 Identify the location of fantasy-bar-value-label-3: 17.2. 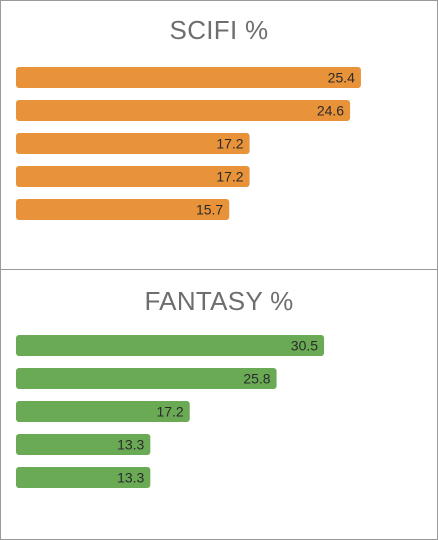
(169, 412).